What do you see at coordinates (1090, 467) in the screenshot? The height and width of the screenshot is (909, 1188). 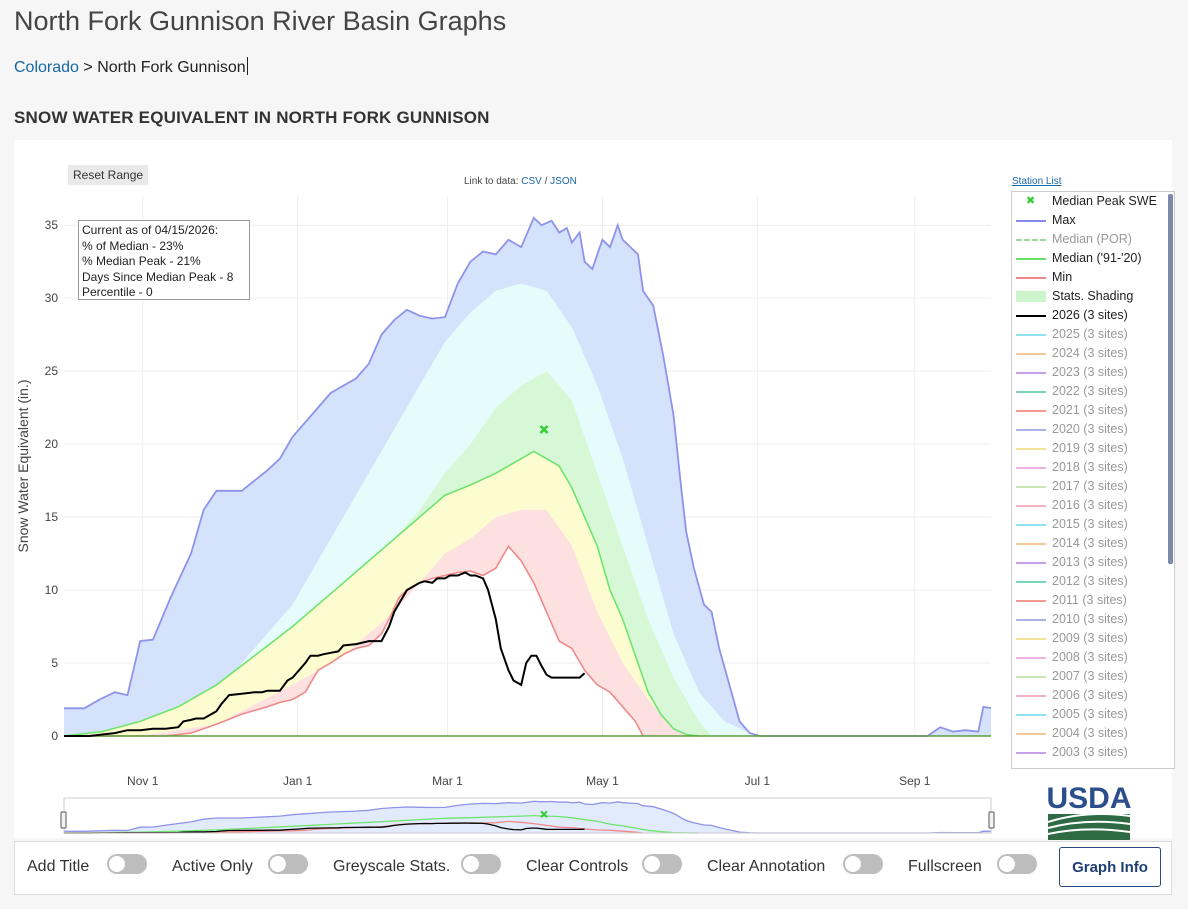 I see `legend-label: 2018 (3 sites)` at bounding box center [1090, 467].